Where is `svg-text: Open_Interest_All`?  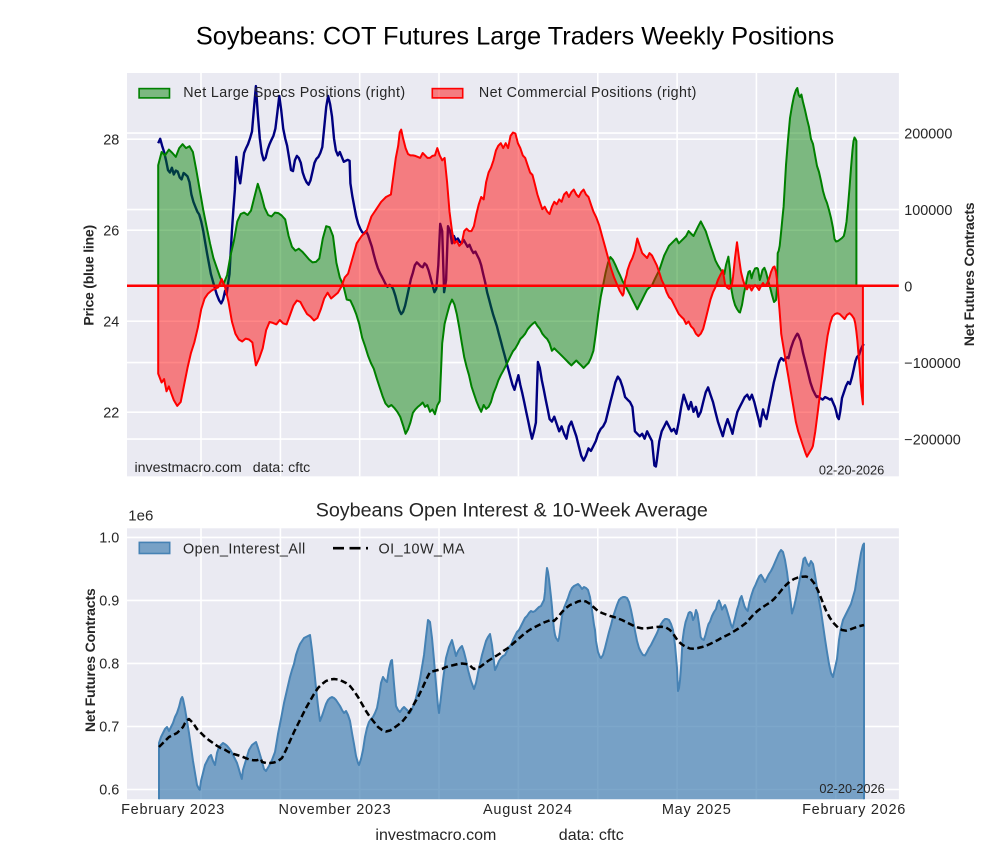
svg-text: Open_Interest_All is located at coordinates (244, 550).